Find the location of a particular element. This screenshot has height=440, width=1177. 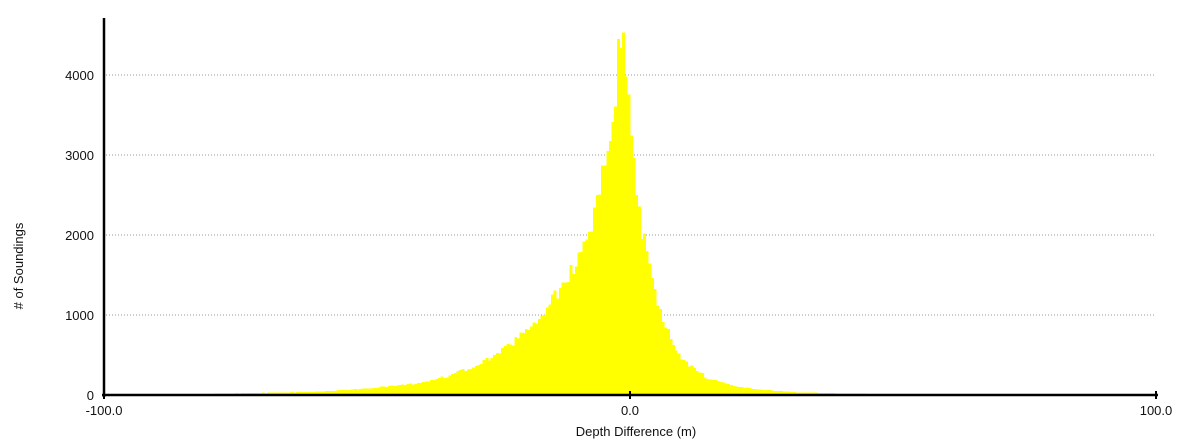

y-axis-title: # of Soundings is located at coordinates (18, 265).